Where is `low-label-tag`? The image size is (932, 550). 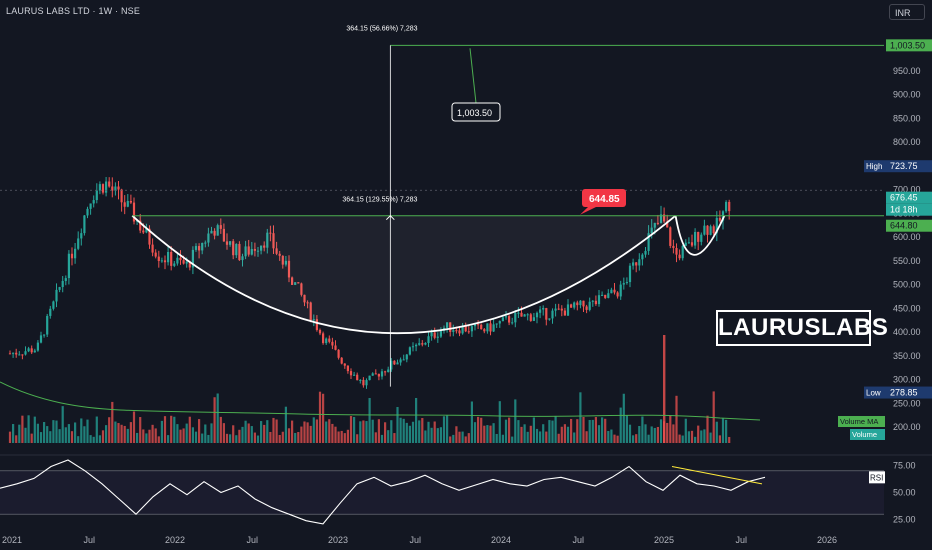 low-label-tag is located at coordinates (875, 392).